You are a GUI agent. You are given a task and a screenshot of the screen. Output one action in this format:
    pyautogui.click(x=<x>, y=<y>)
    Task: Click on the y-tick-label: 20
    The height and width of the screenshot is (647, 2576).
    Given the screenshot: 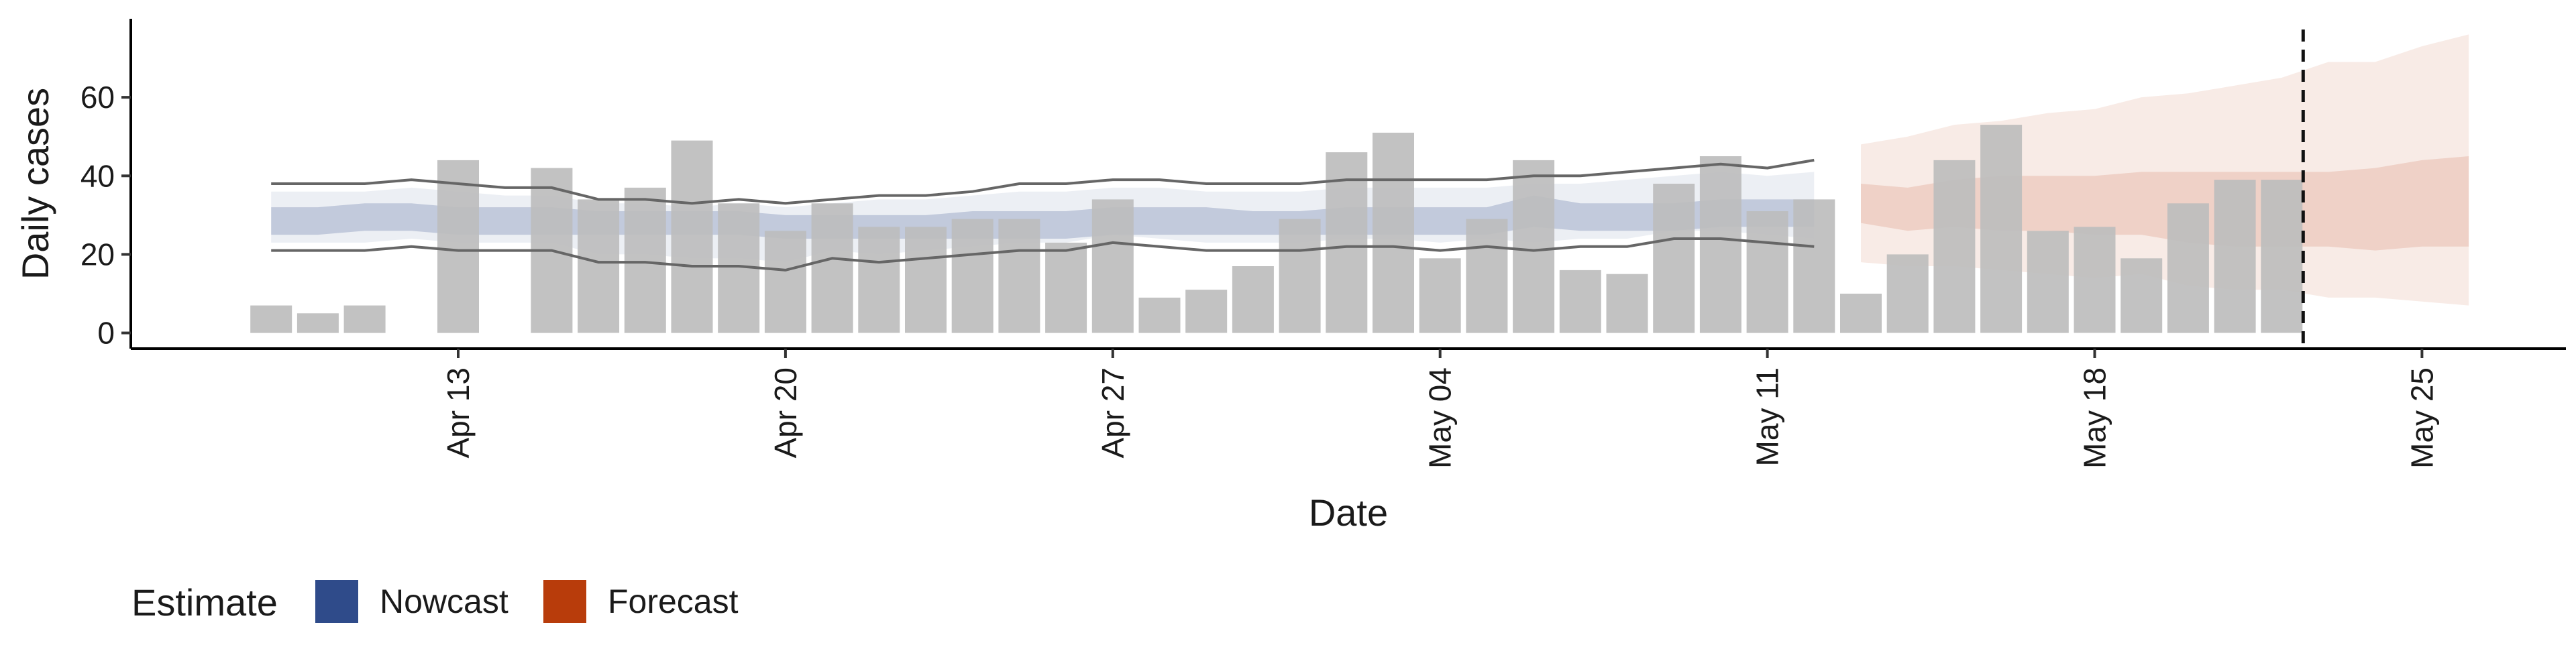 What is the action you would take?
    pyautogui.click(x=97, y=254)
    